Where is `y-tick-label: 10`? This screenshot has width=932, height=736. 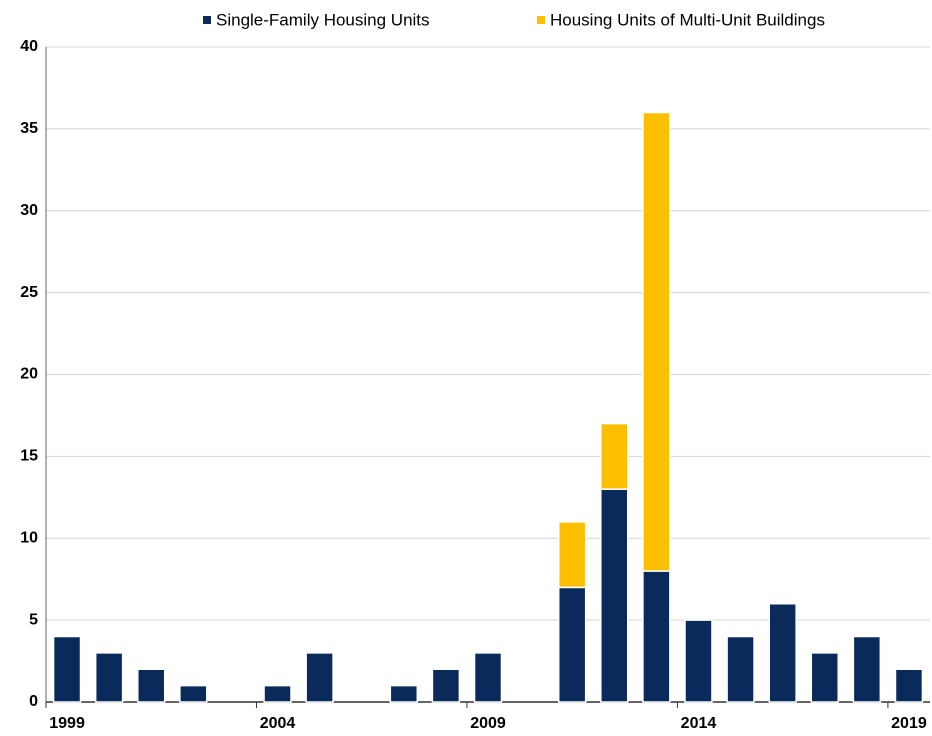 y-tick-label: 10 is located at coordinates (29, 537).